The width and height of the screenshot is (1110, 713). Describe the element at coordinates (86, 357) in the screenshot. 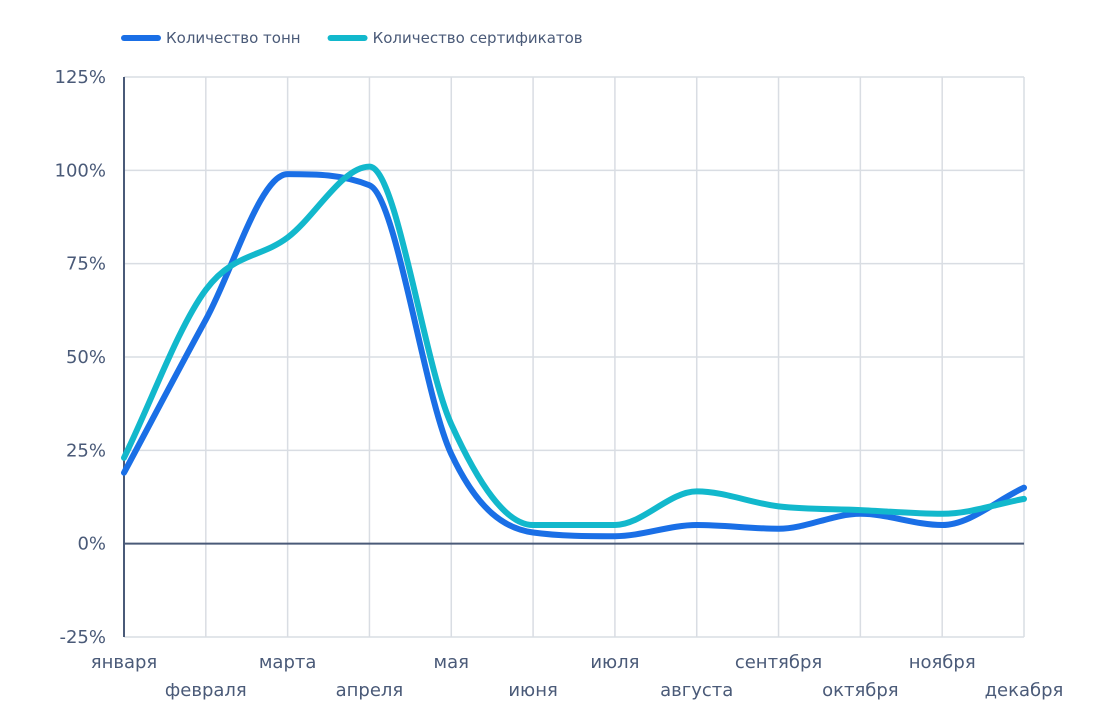

I see `y-tick-label: 50%` at that location.